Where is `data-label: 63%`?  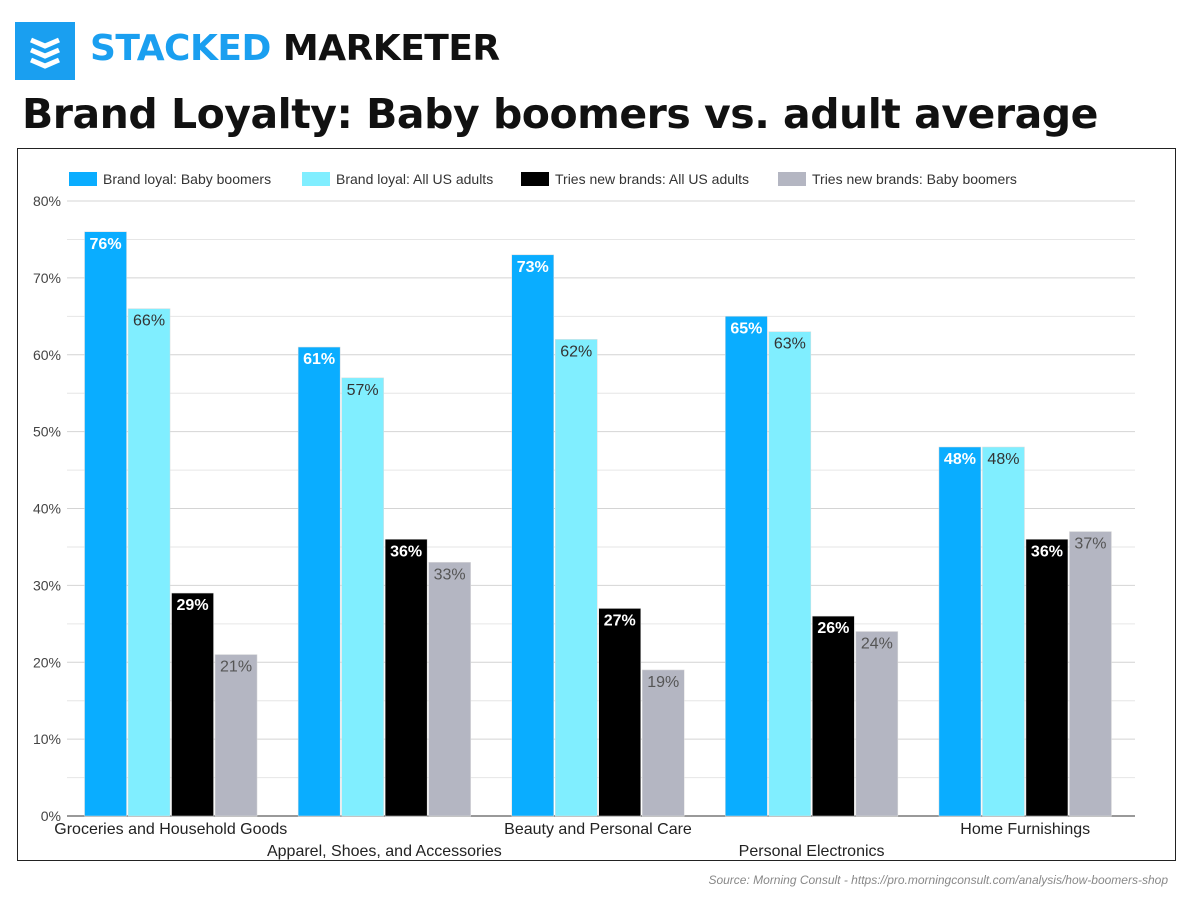 data-label: 63% is located at coordinates (790, 344).